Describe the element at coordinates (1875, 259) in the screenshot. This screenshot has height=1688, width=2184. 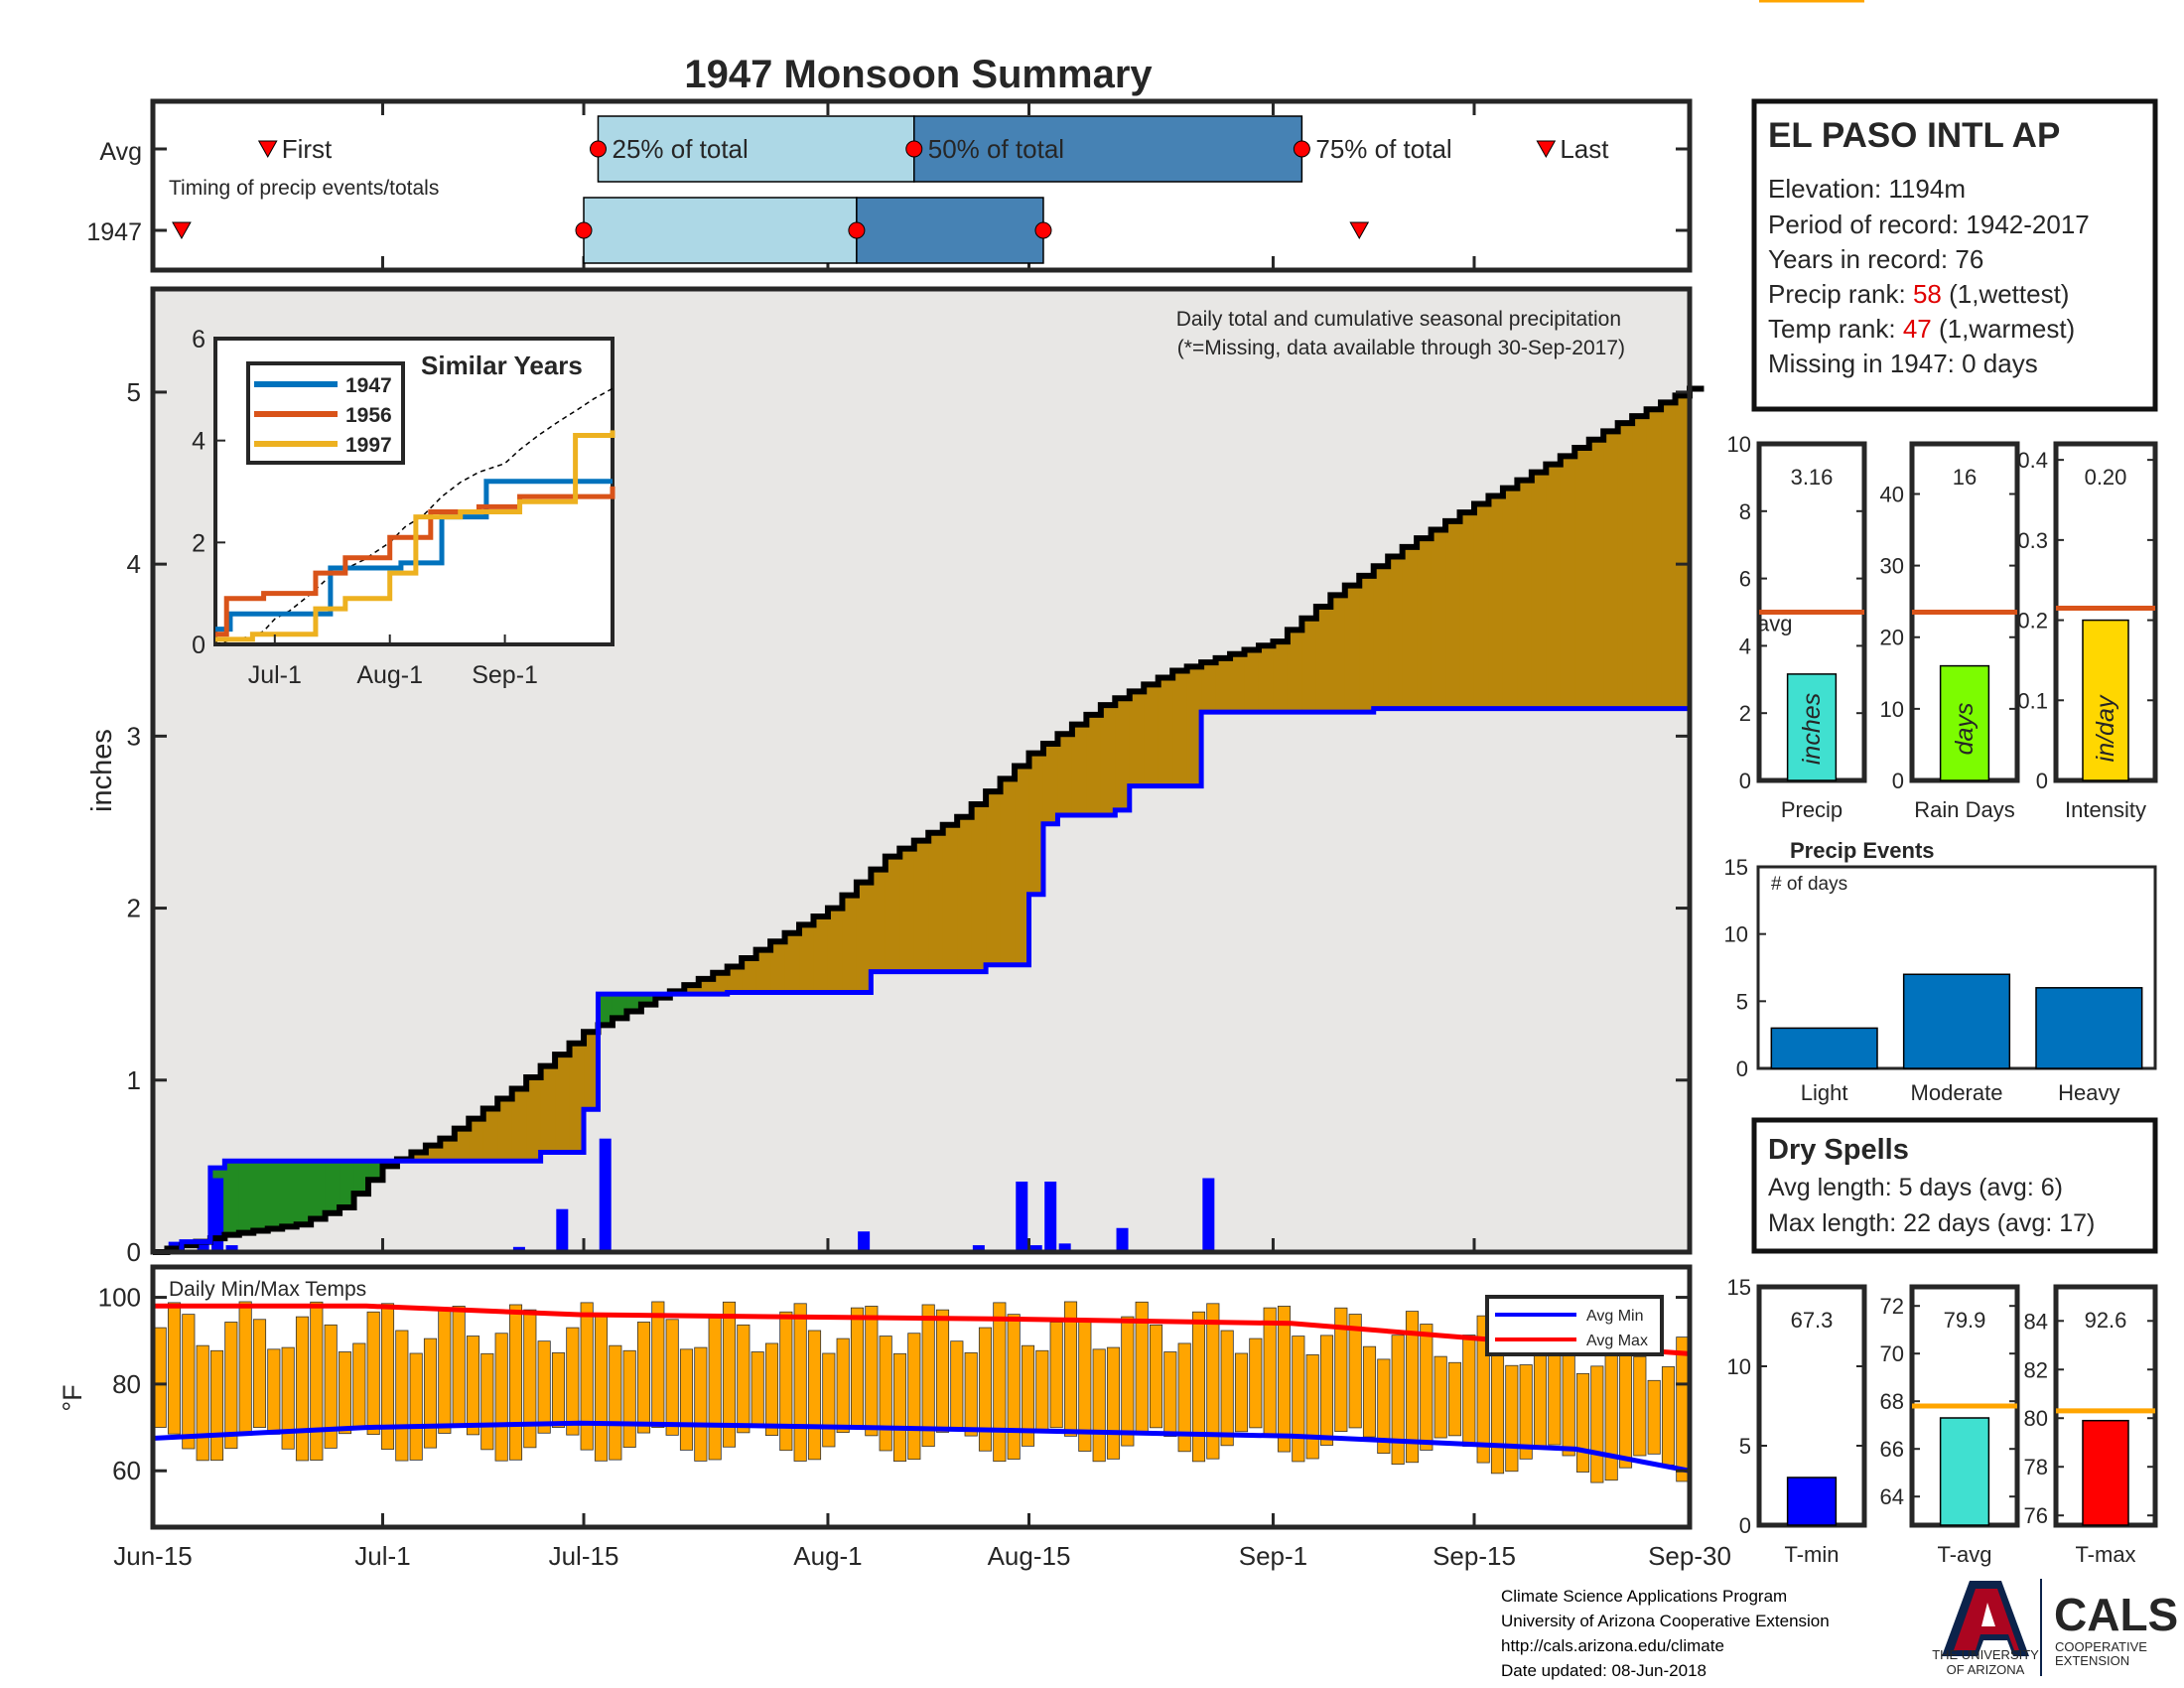
I see `station-years: Years in record: 76` at that location.